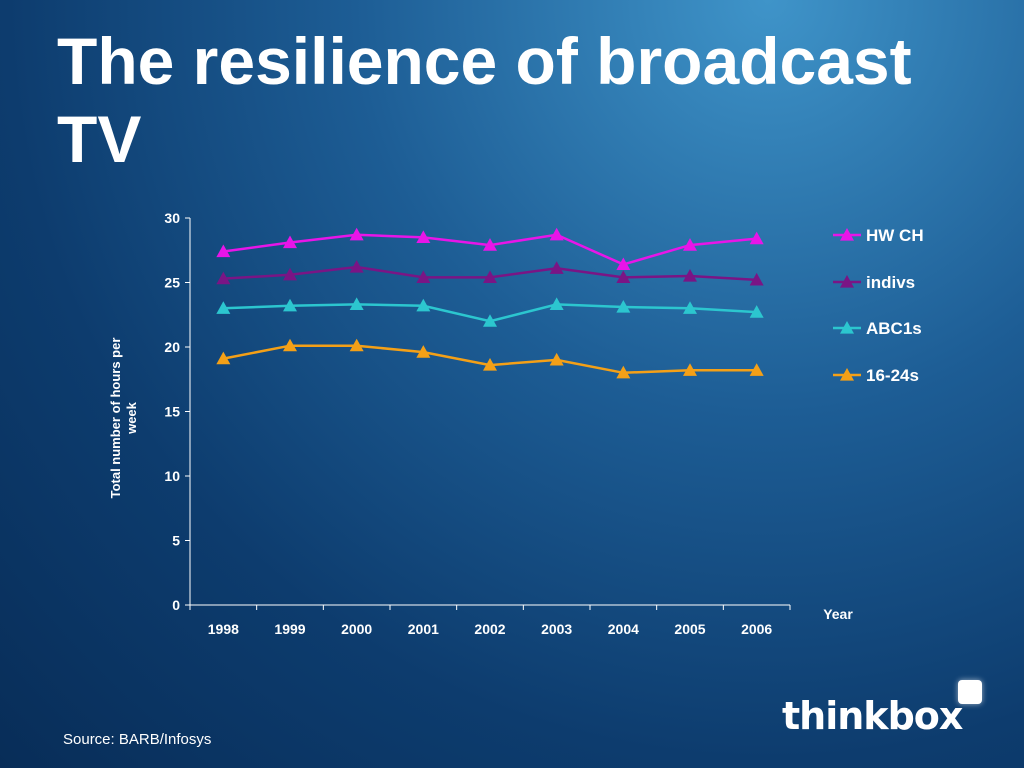 This screenshot has width=1024, height=768. Describe the element at coordinates (489, 629) in the screenshot. I see `x-tick-label: 2002` at that location.